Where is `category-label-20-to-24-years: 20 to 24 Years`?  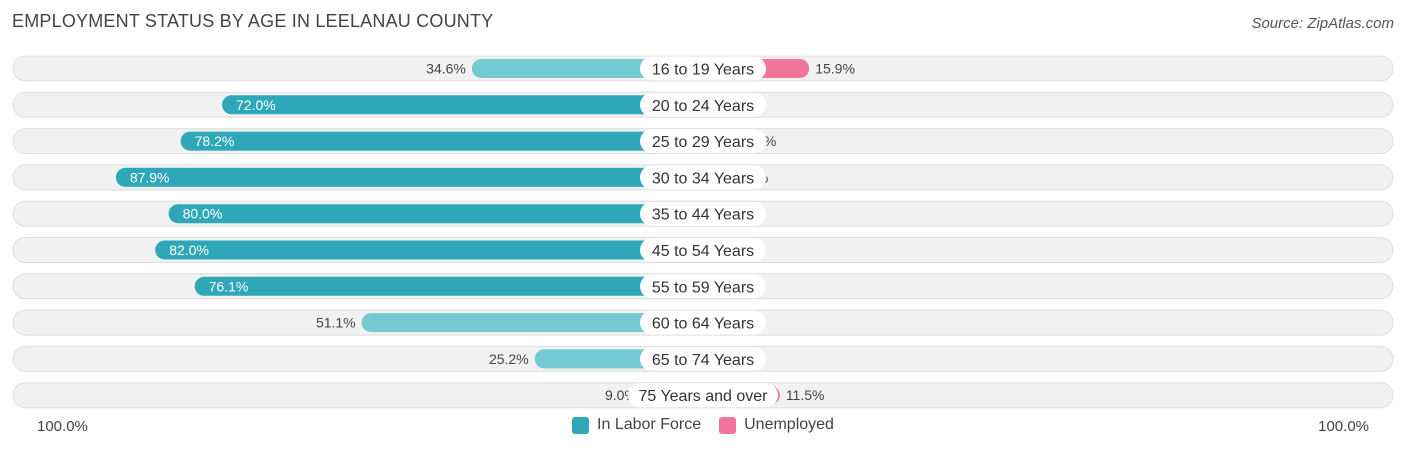
category-label-20-to-24-years: 20 to 24 Years is located at coordinates (703, 106).